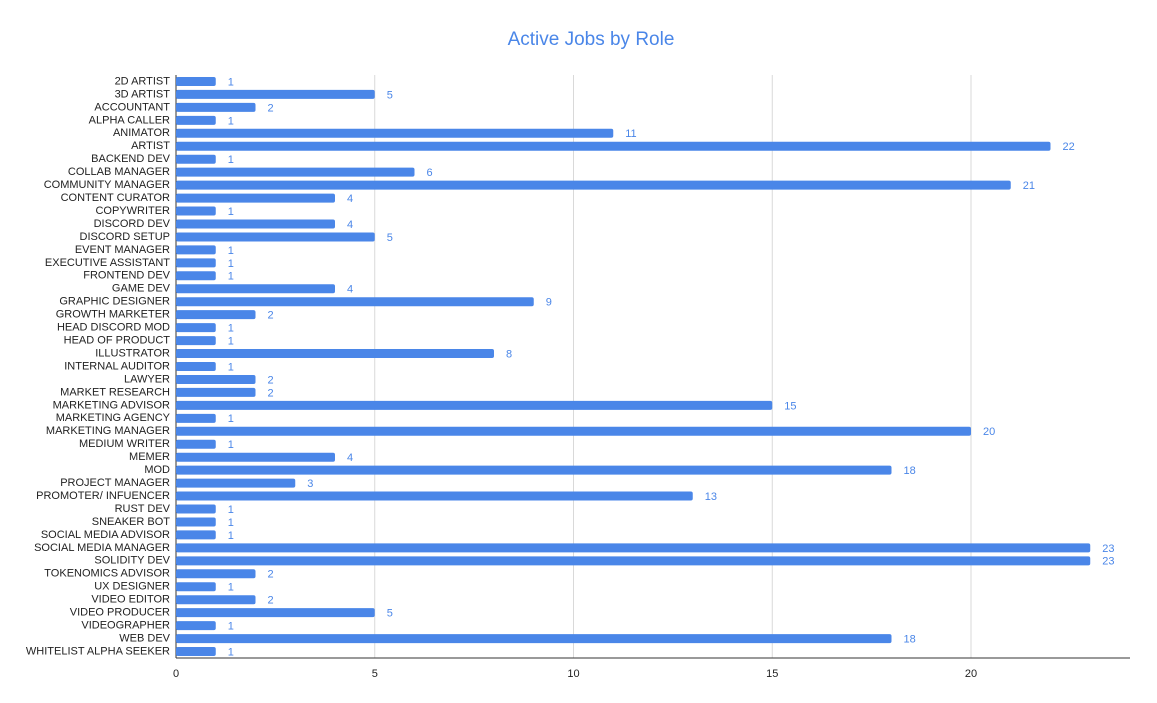 This screenshot has height=703, width=1157. I want to click on x-tick-label: 5, so click(375, 674).